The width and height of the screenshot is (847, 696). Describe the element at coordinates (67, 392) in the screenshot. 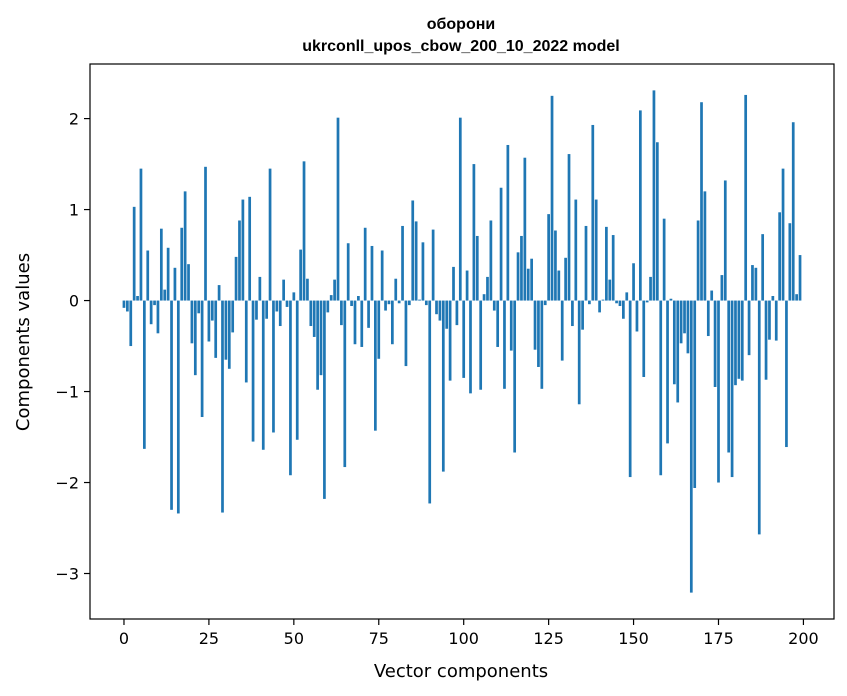

I see `y-tick-label: −1` at that location.